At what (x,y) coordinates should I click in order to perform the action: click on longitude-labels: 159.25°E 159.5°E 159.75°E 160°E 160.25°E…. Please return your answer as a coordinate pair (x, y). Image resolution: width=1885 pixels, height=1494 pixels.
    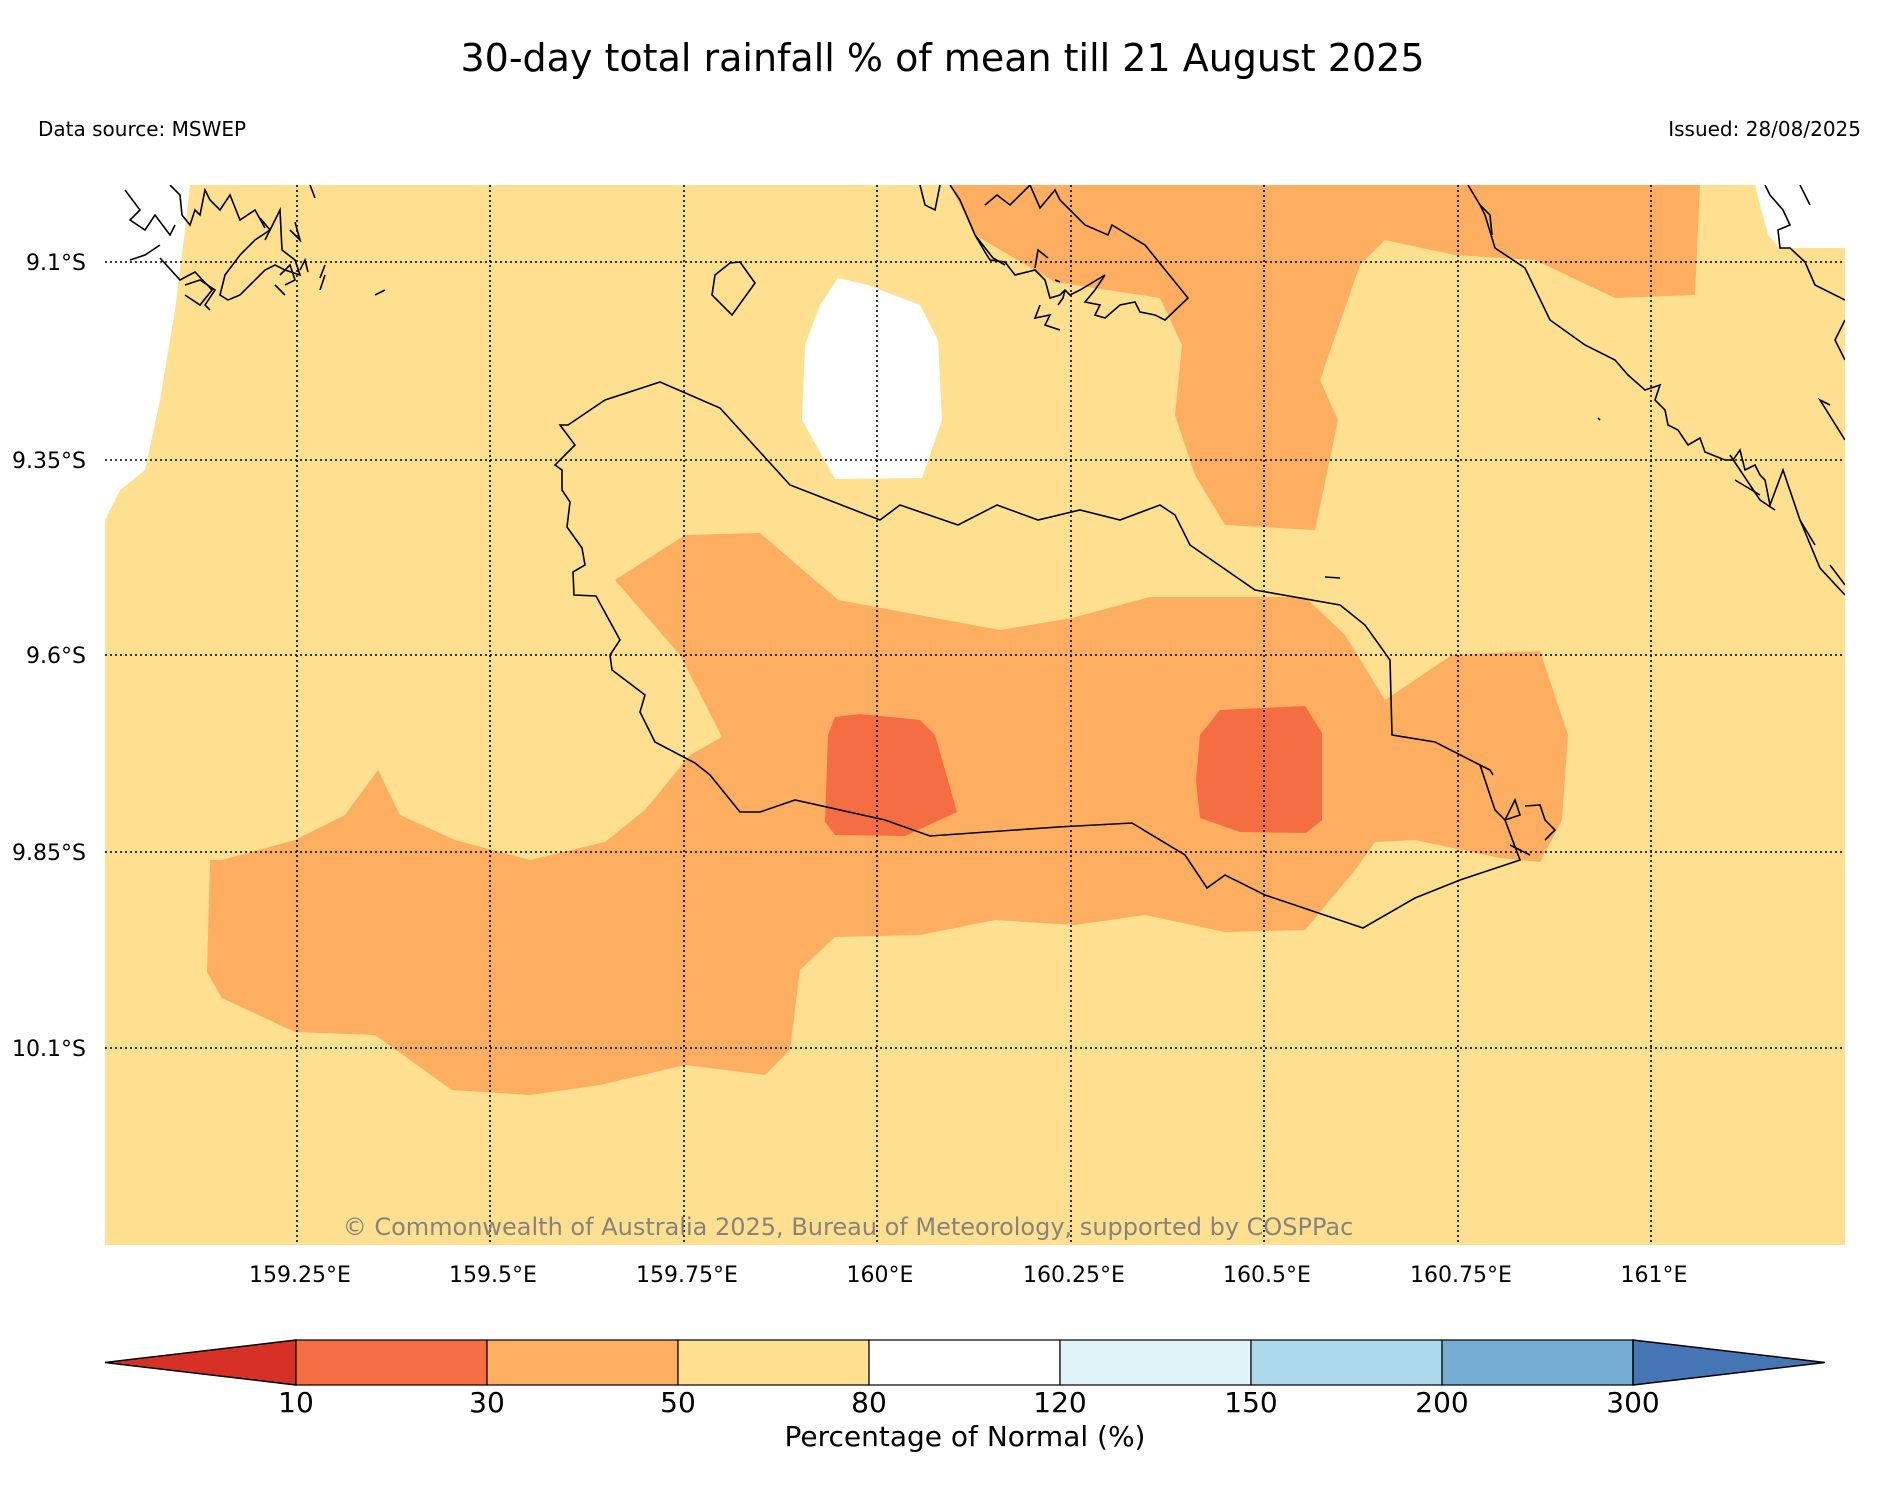
    Looking at the image, I should click on (968, 1275).